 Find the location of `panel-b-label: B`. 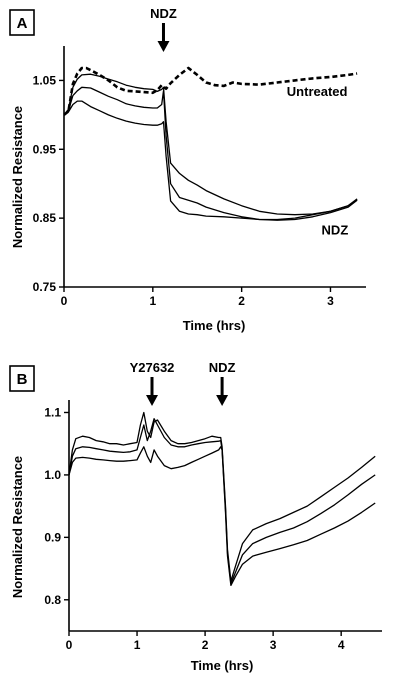

panel-b-label: B is located at coordinates (22, 379).